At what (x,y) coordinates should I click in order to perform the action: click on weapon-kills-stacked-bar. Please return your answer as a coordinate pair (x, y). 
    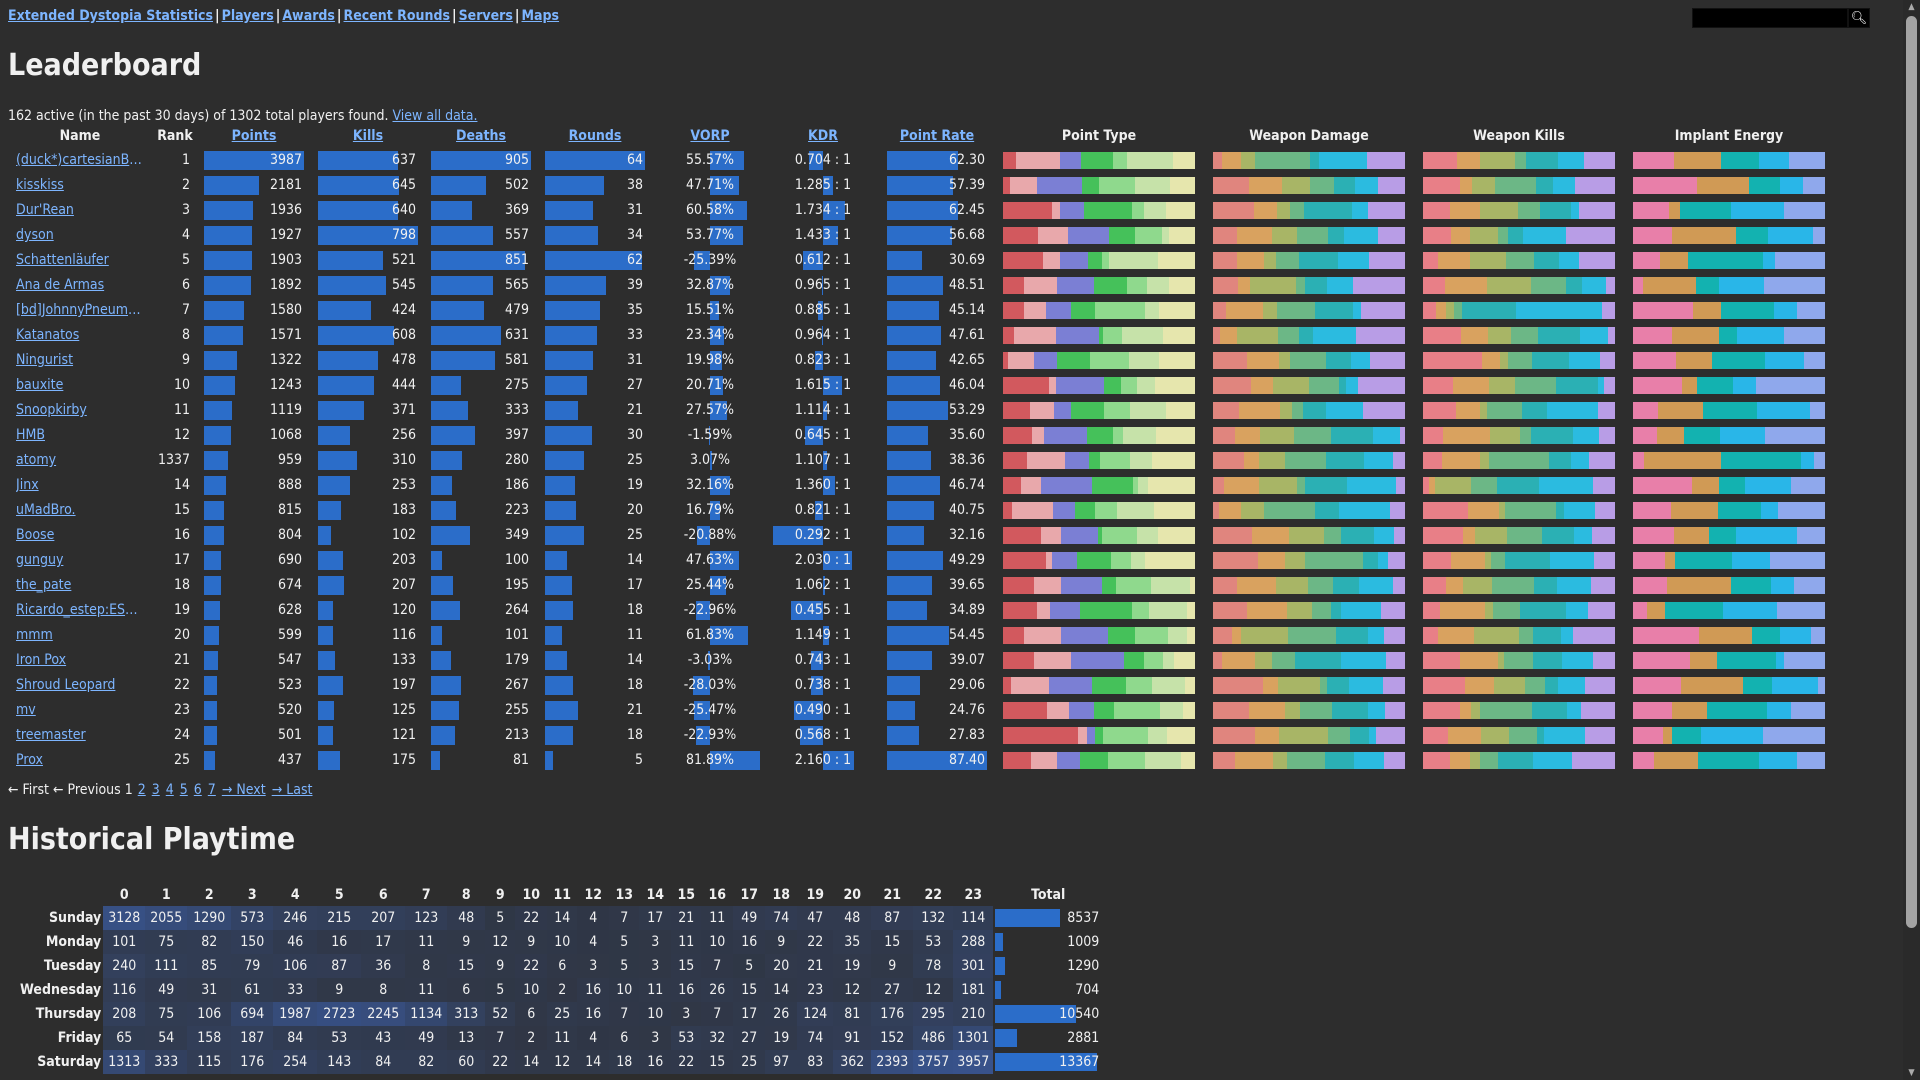
    Looking at the image, I should click on (1519, 710).